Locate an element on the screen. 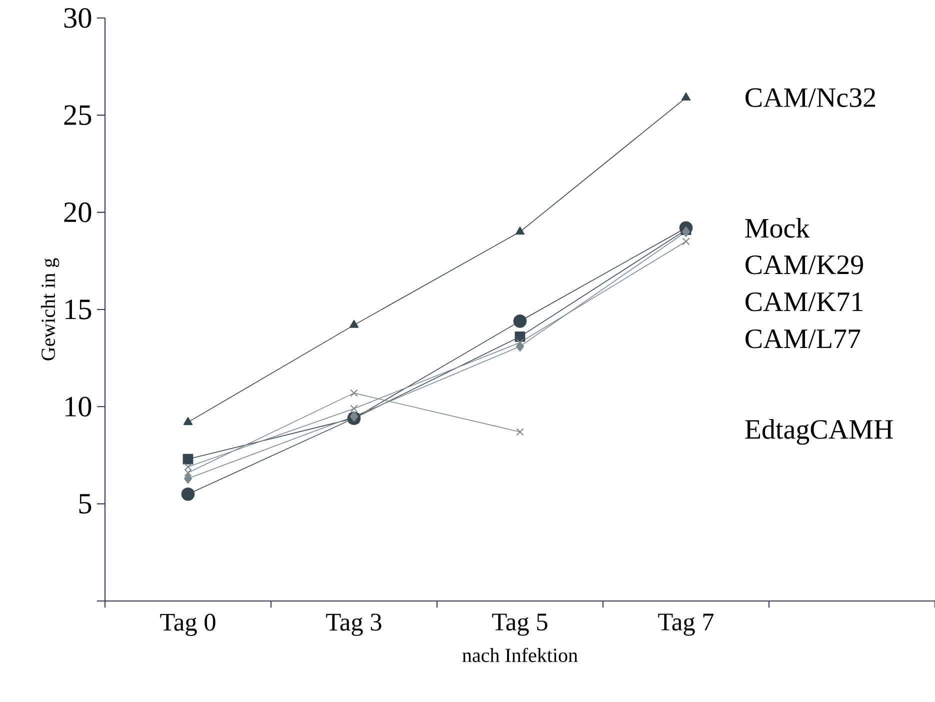 This screenshot has width=935, height=702. text: CAM/K71 is located at coordinates (804, 302).